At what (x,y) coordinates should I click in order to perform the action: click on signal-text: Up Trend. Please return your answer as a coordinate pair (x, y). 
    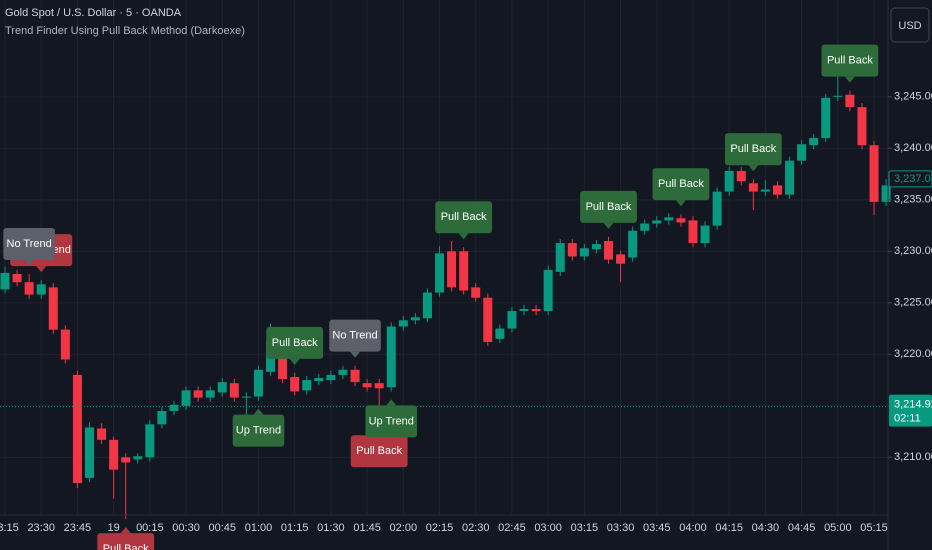
    Looking at the image, I should click on (391, 421).